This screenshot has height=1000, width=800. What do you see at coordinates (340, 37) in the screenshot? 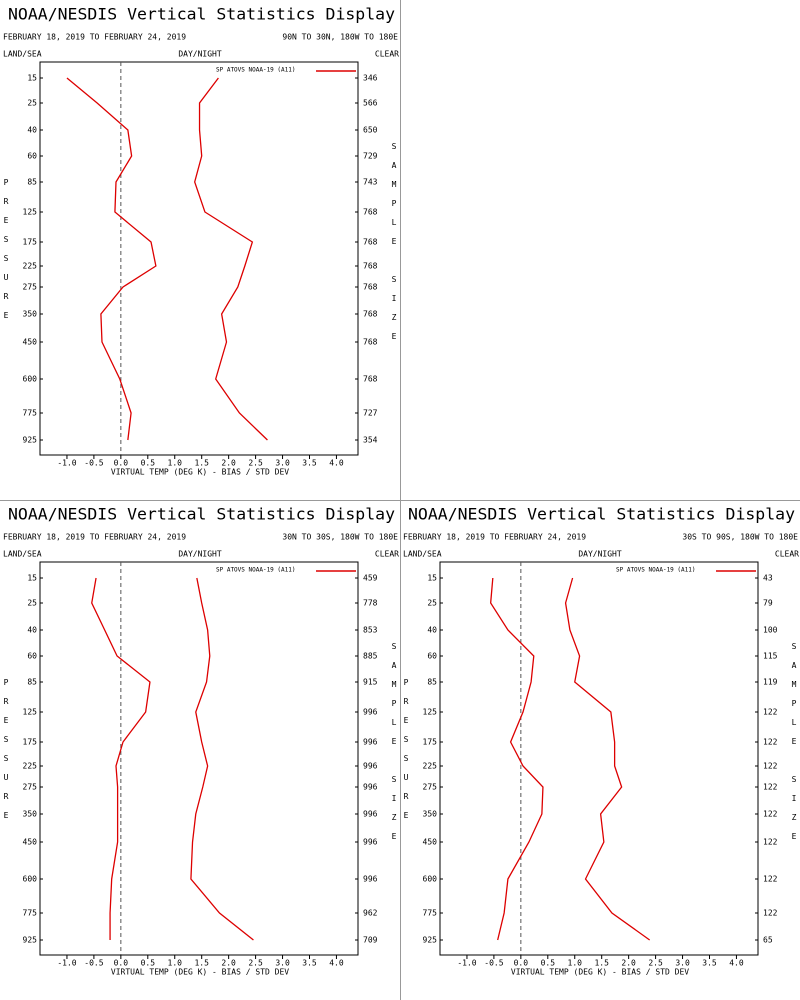
I see `region: 90N TO 30N, 180W TO 180E` at bounding box center [340, 37].